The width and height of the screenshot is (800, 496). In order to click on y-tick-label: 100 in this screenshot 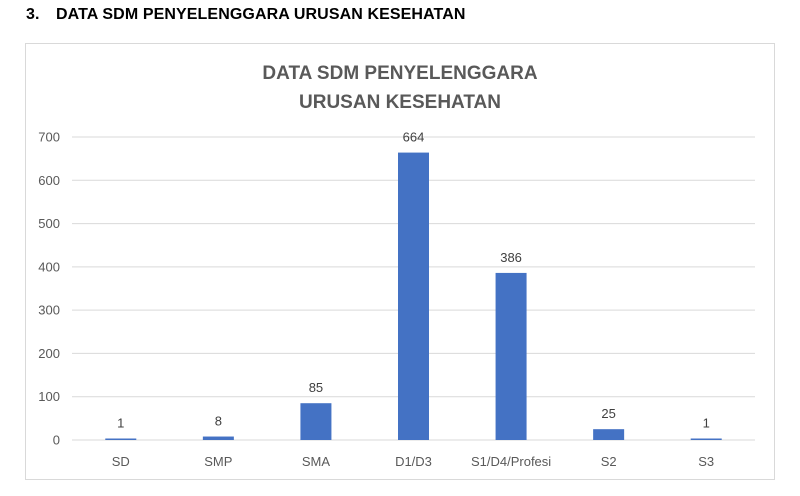, I will do `click(49, 396)`.